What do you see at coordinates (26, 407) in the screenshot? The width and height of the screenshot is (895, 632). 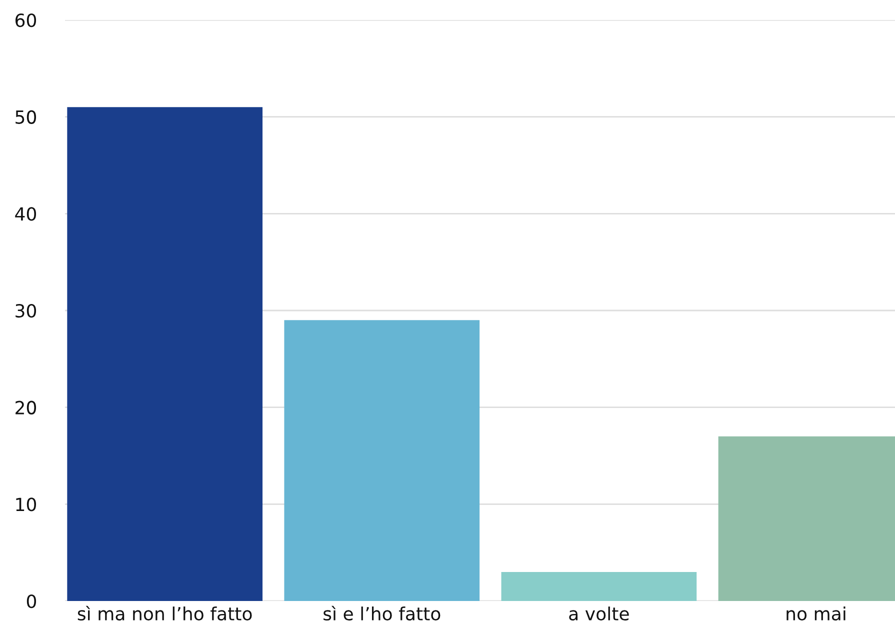 I see `y-tick-label: 20` at bounding box center [26, 407].